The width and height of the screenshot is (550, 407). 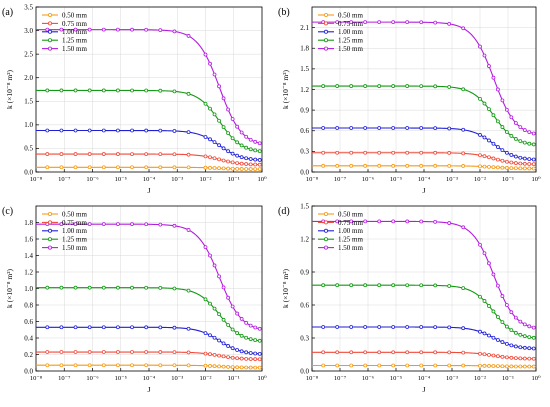 What do you see at coordinates (312, 378) in the screenshot?
I see `x-tick-label: 10⁻⁸` at bounding box center [312, 378].